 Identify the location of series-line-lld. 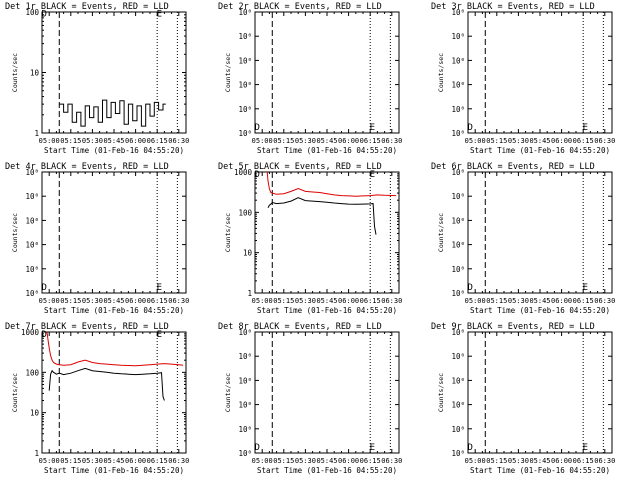
(331, 184).